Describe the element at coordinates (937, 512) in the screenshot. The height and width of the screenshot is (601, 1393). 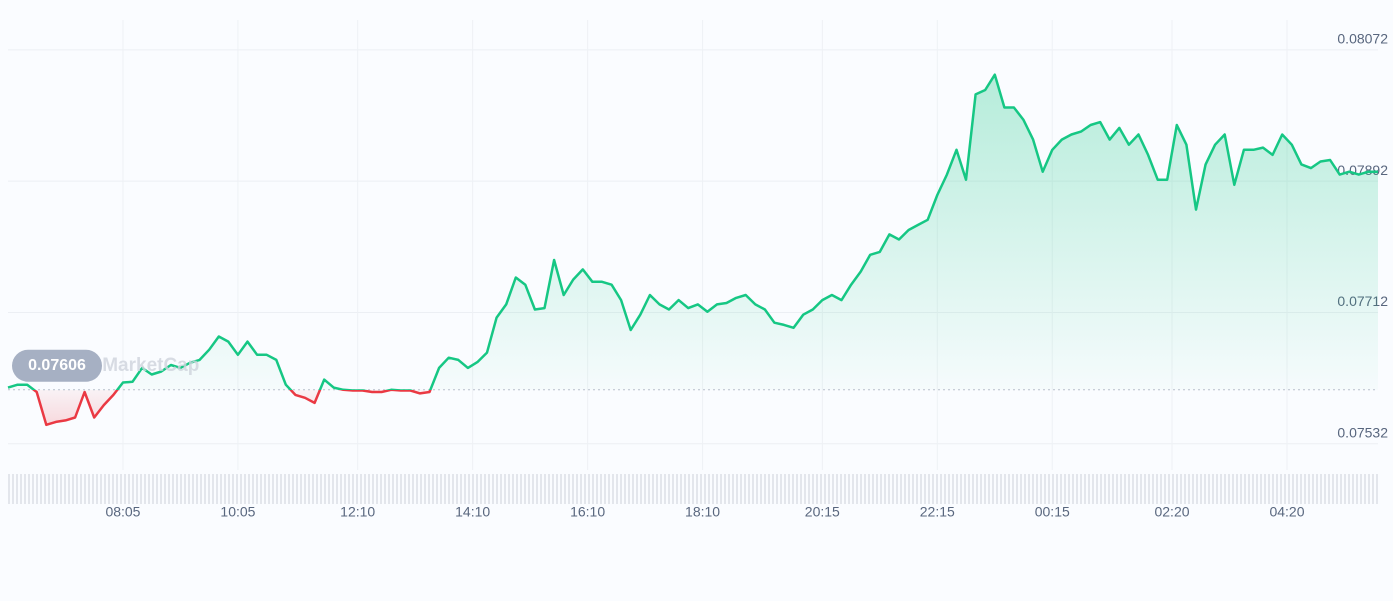
I see `x-tick-label: 22:15` at that location.